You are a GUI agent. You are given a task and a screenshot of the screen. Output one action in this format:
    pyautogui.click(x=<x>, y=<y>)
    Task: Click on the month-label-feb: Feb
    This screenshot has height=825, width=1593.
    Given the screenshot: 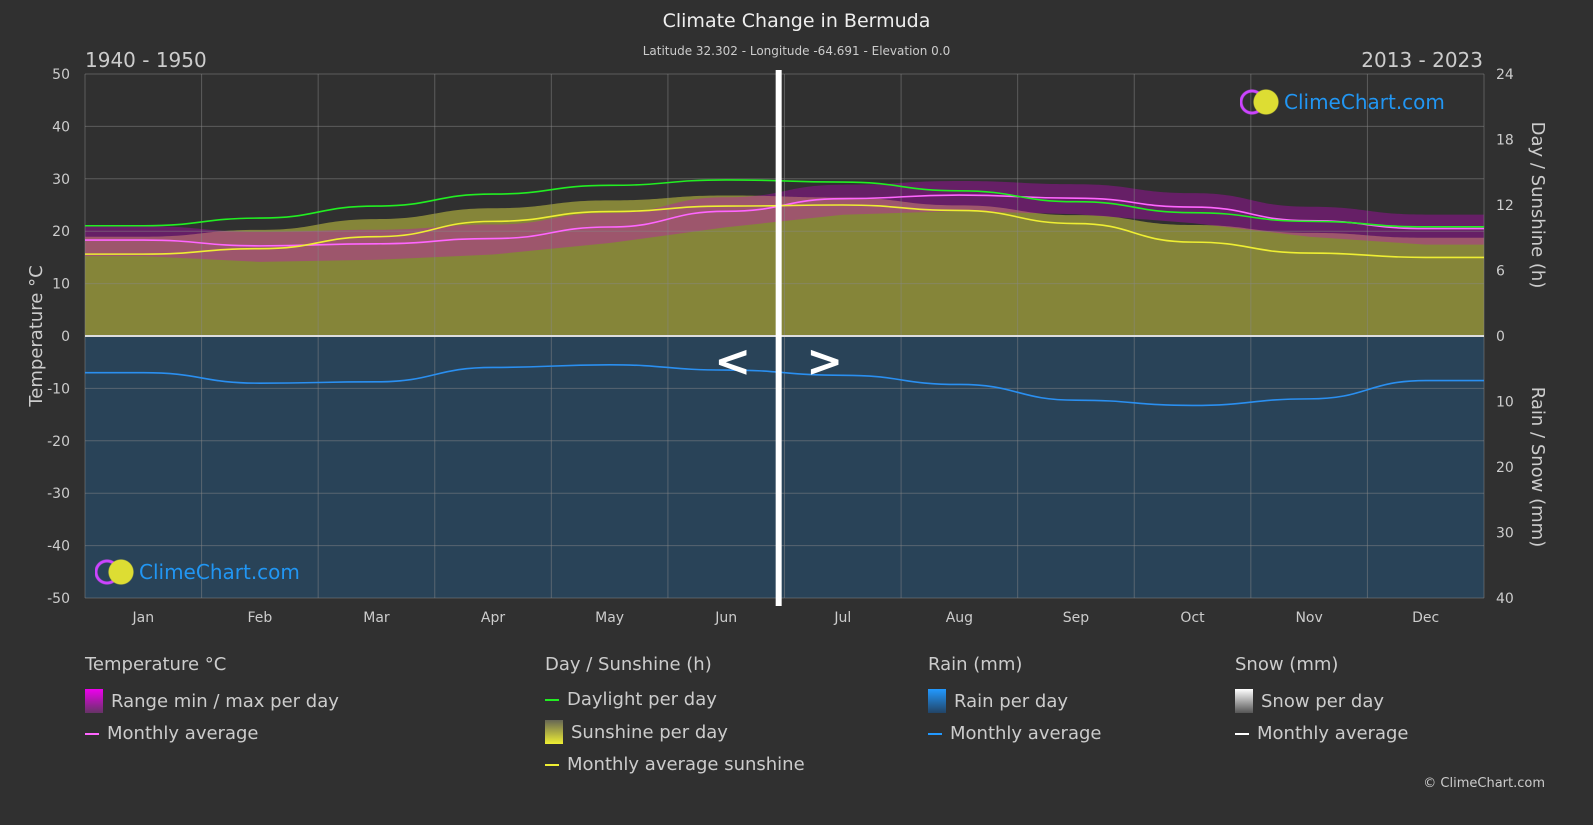 What is the action you would take?
    pyautogui.click(x=259, y=618)
    